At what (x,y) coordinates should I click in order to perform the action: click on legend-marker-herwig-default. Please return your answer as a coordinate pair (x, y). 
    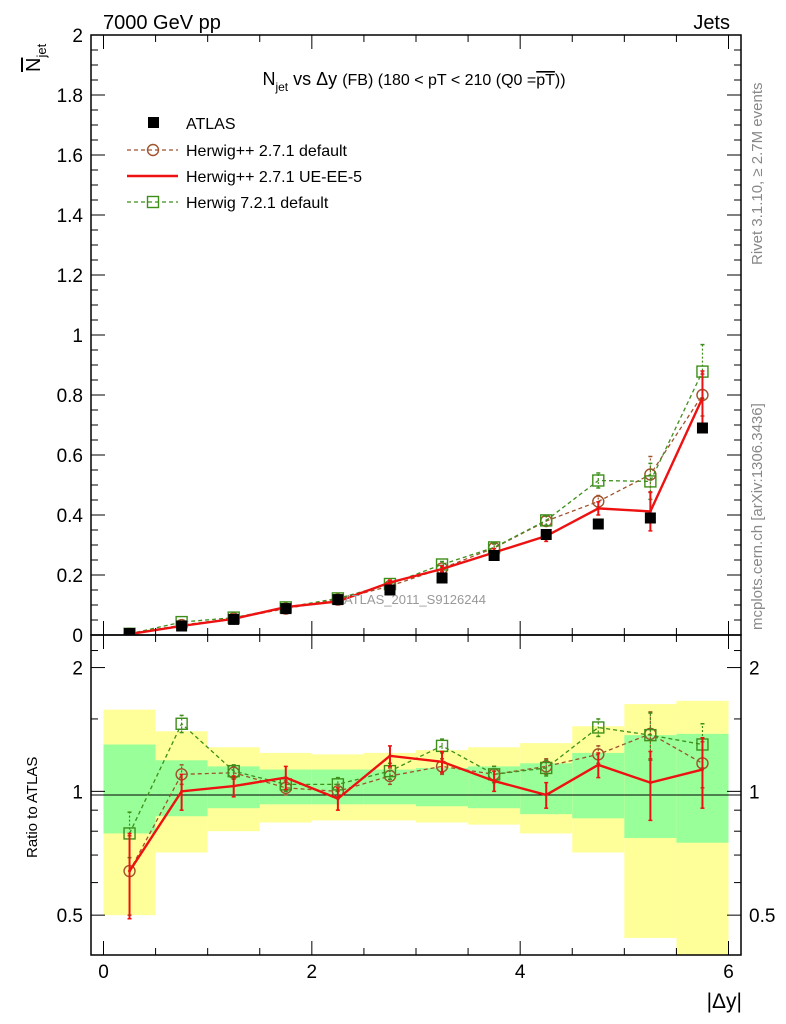
    Looking at the image, I should click on (153, 150).